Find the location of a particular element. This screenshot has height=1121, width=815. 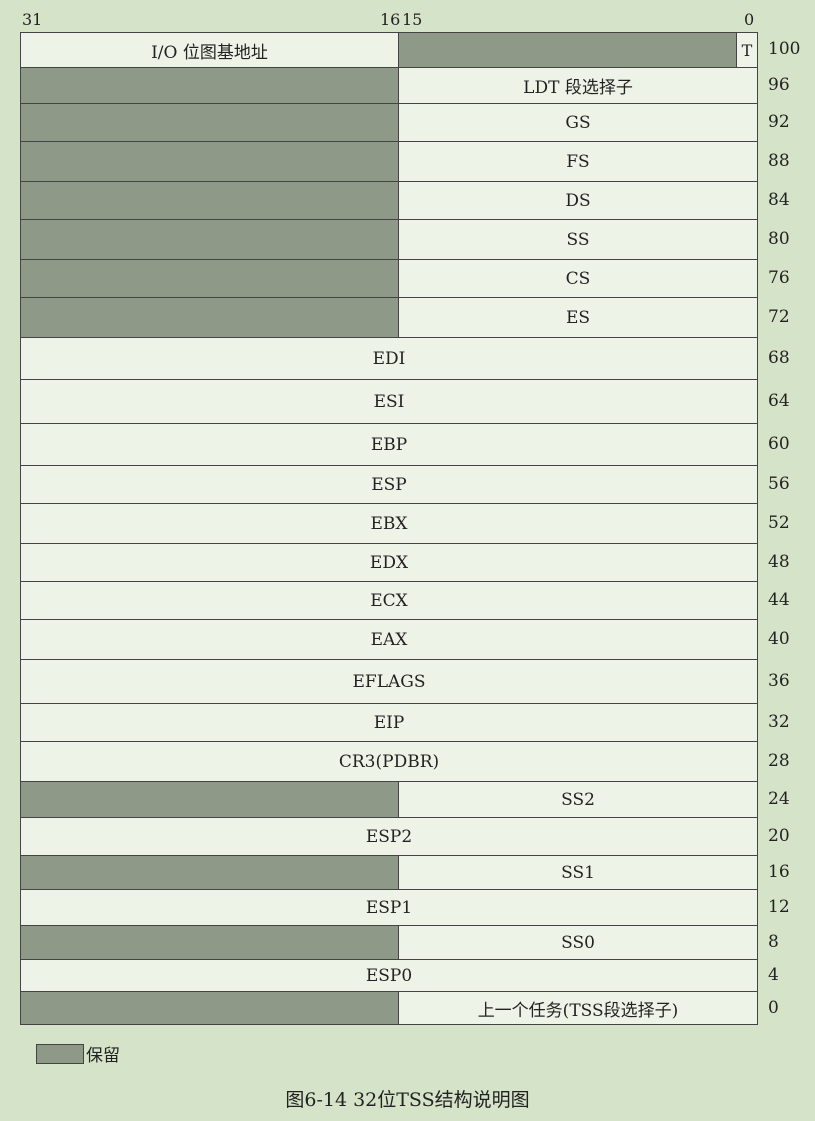

tss-row-offset-64: ESI is located at coordinates (389, 402).